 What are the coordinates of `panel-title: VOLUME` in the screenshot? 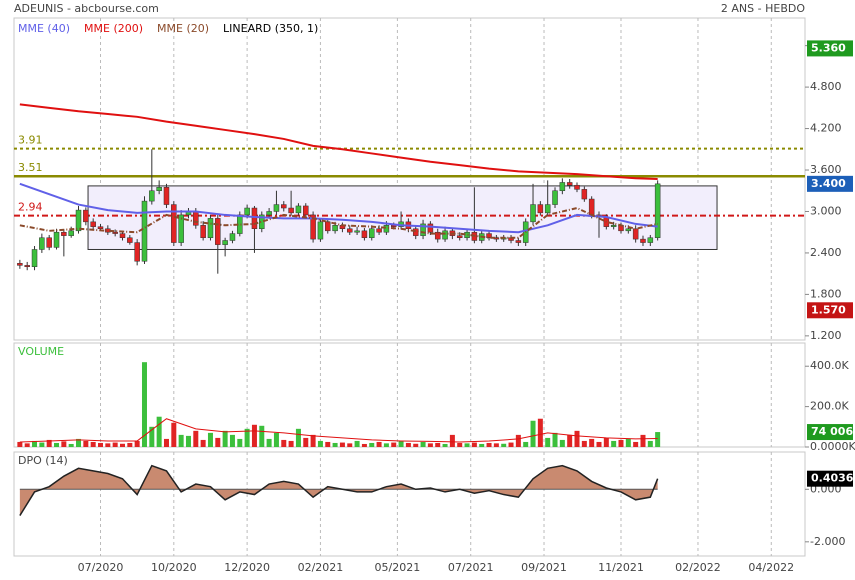 It's located at (41, 351).